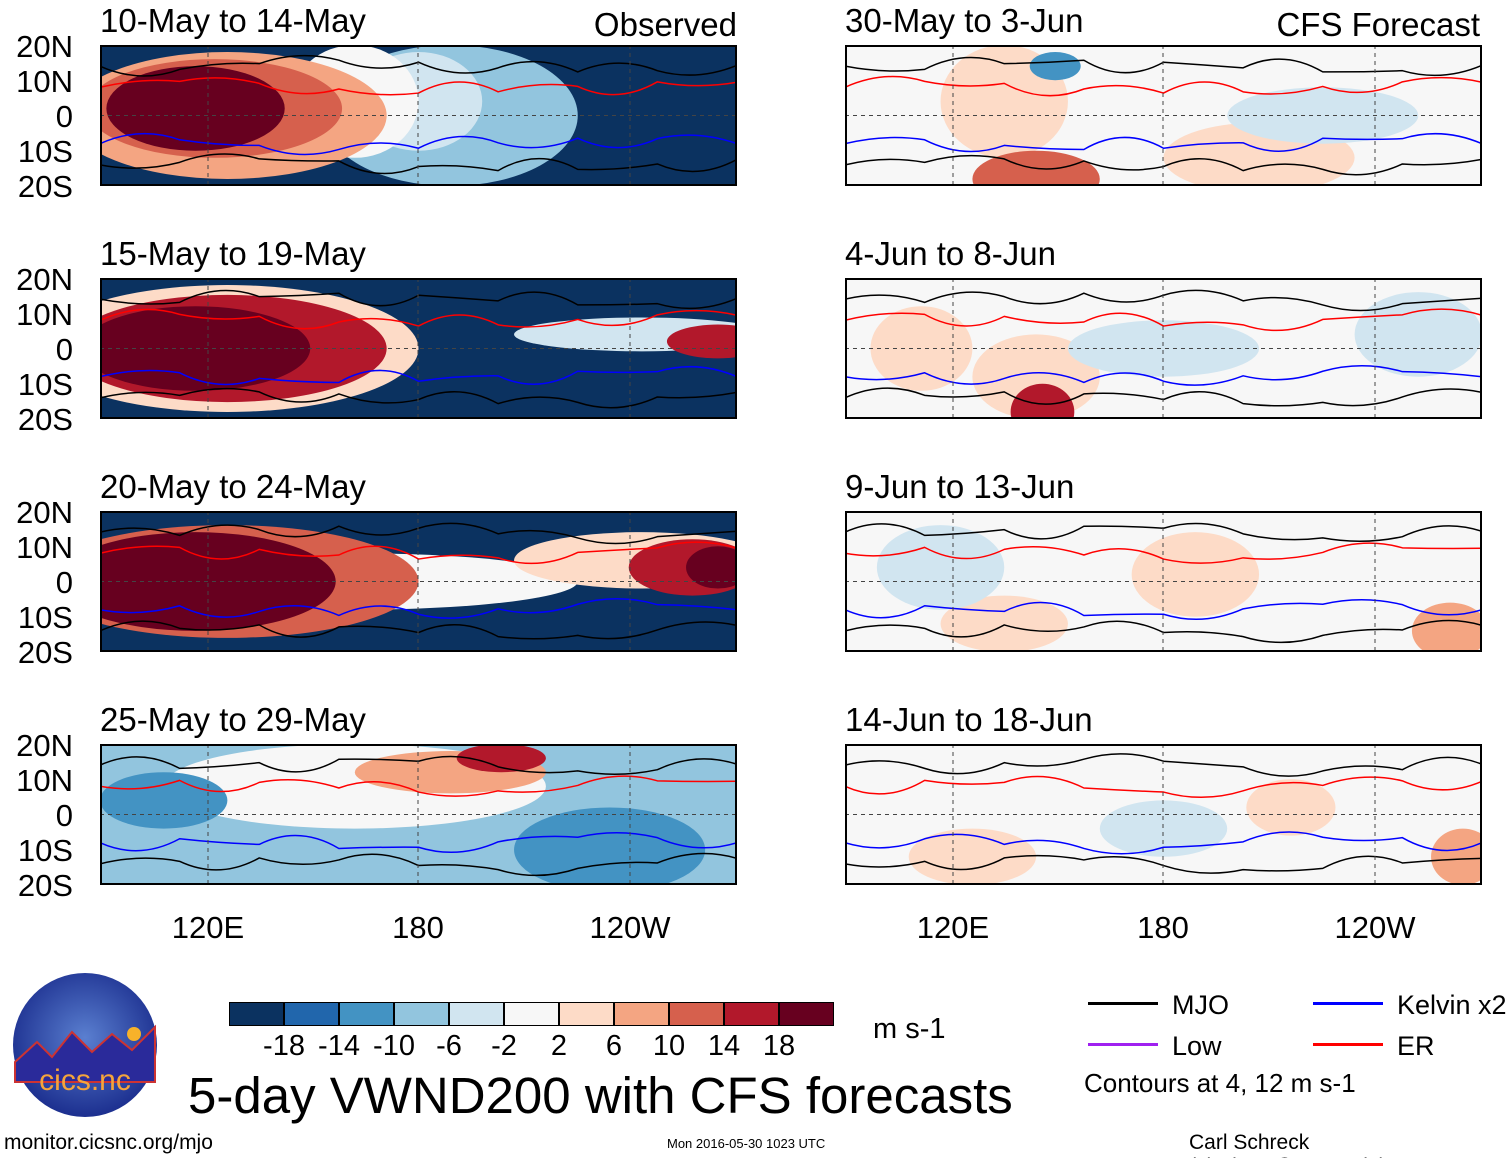  What do you see at coordinates (969, 719) in the screenshot?
I see `panel-title: 14-Jun to 18-Jun` at bounding box center [969, 719].